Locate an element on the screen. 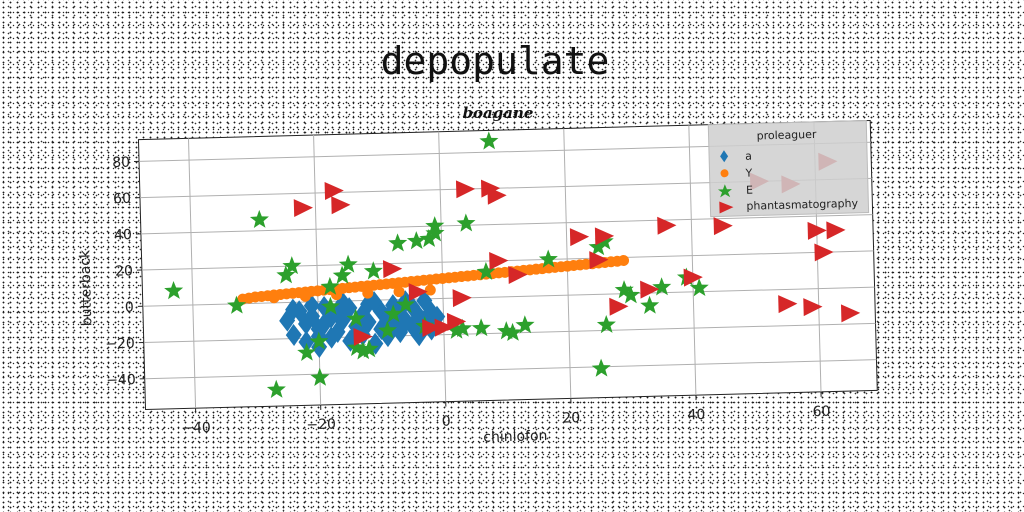 This screenshot has height=512, width=1024. legend-label-y: Y is located at coordinates (748, 173).